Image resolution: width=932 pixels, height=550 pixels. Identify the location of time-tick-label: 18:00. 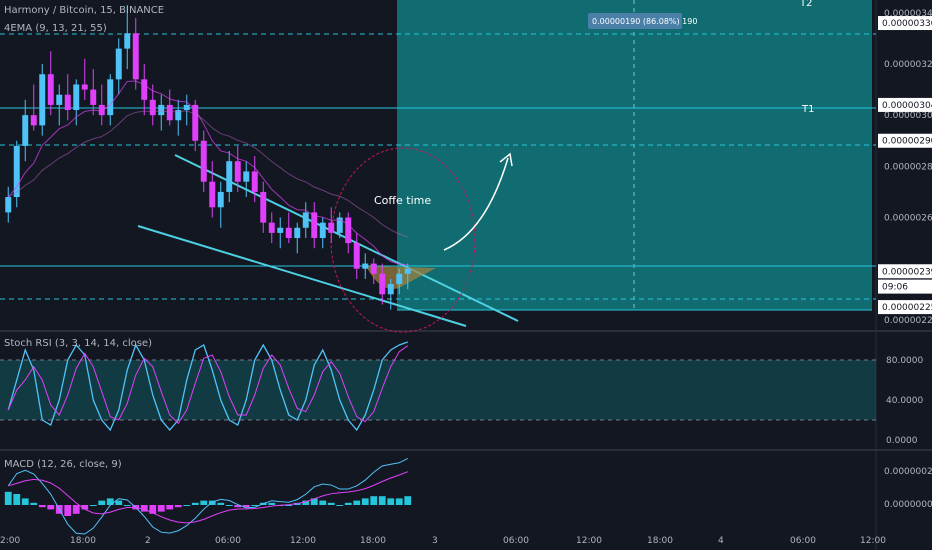
(373, 541).